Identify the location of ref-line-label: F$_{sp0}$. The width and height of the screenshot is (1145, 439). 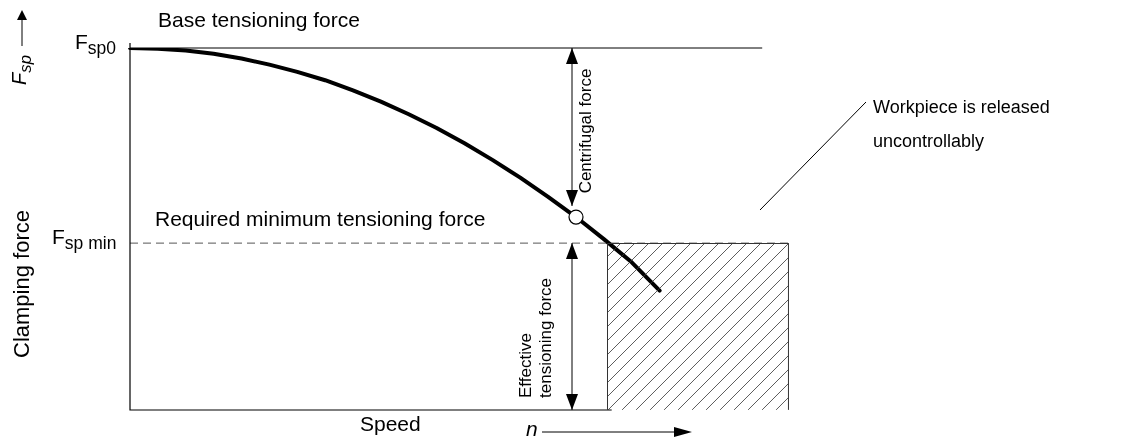
(96, 44).